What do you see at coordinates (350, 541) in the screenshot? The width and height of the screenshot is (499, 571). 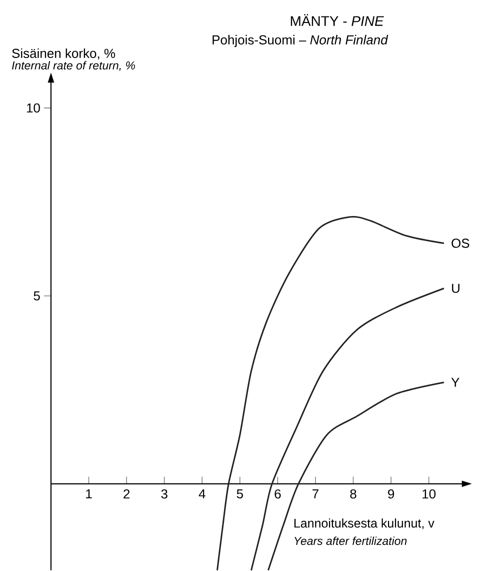 I see `annotation: Years after fertilization` at bounding box center [350, 541].